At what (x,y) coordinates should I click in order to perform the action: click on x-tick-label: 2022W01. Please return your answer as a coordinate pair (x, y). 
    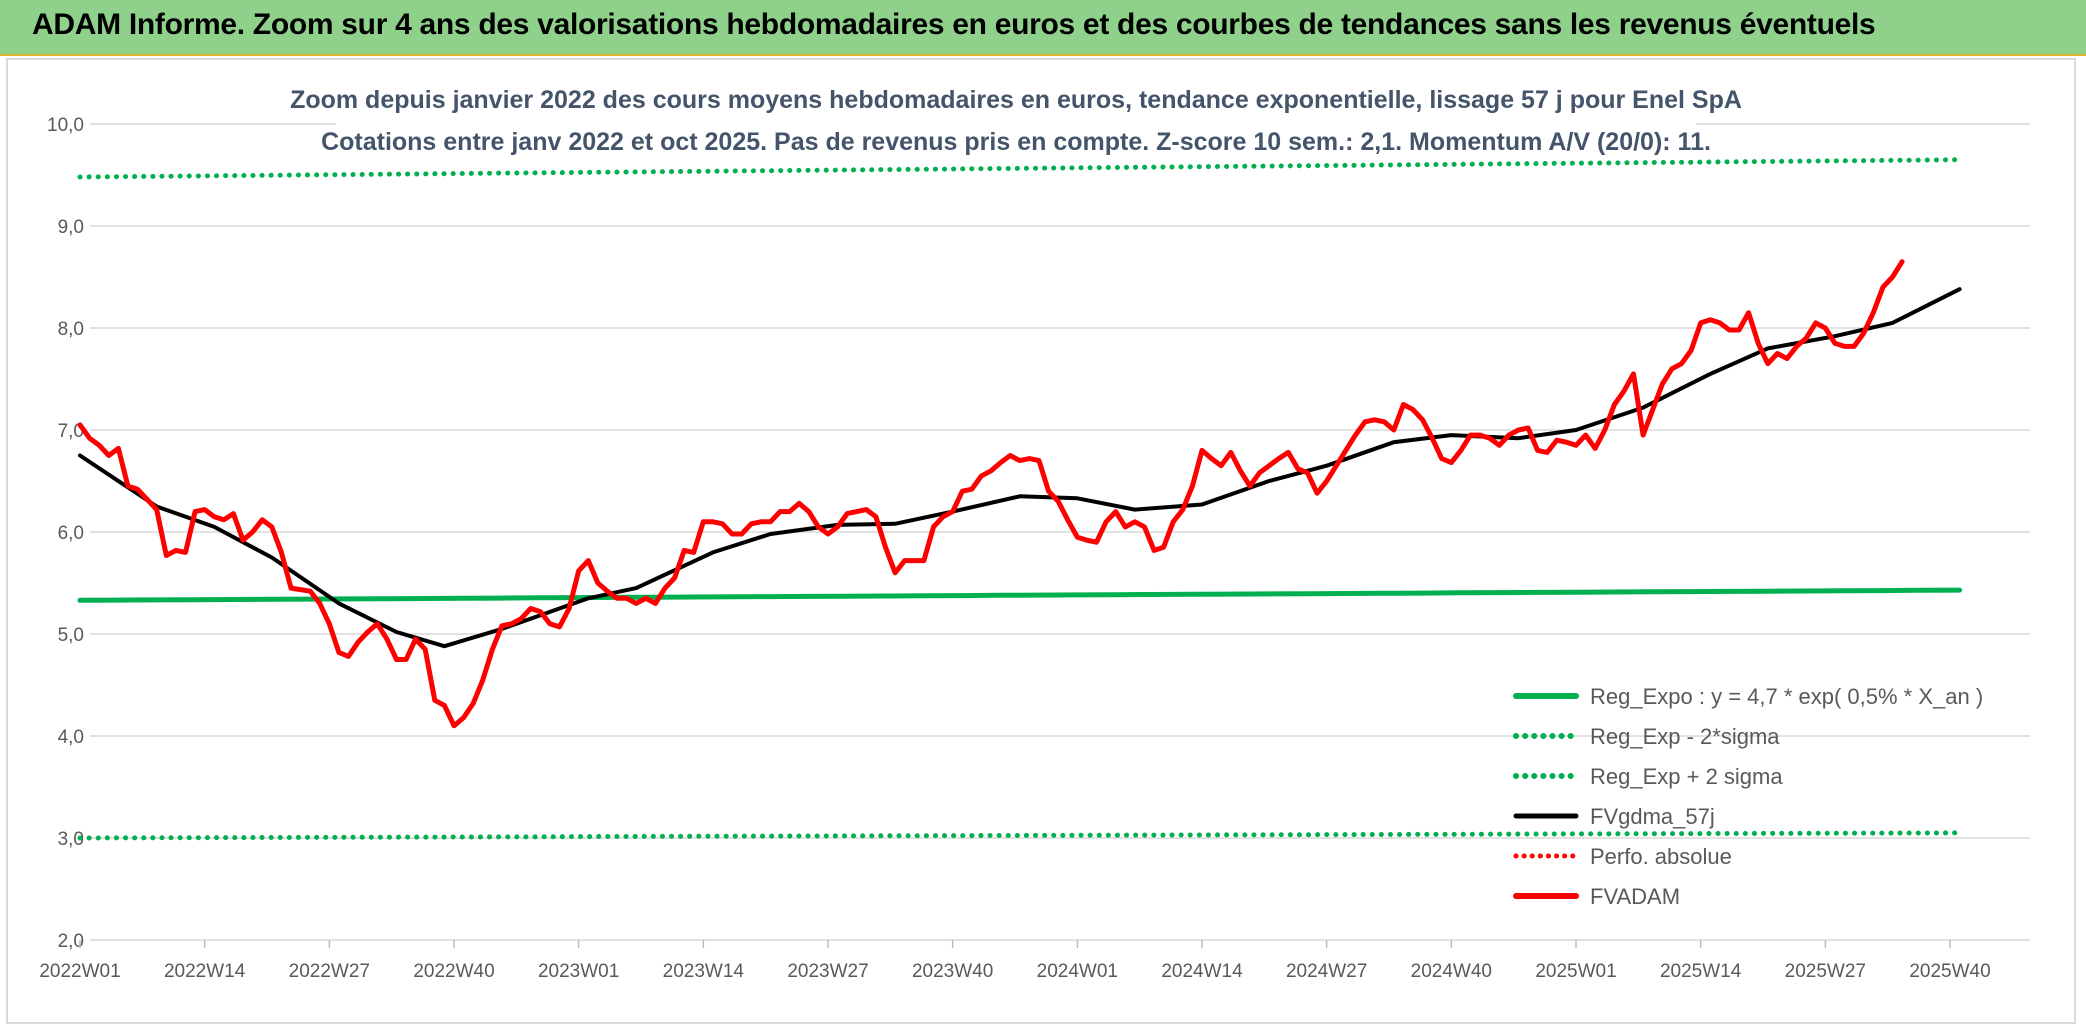
    Looking at the image, I should click on (79, 971).